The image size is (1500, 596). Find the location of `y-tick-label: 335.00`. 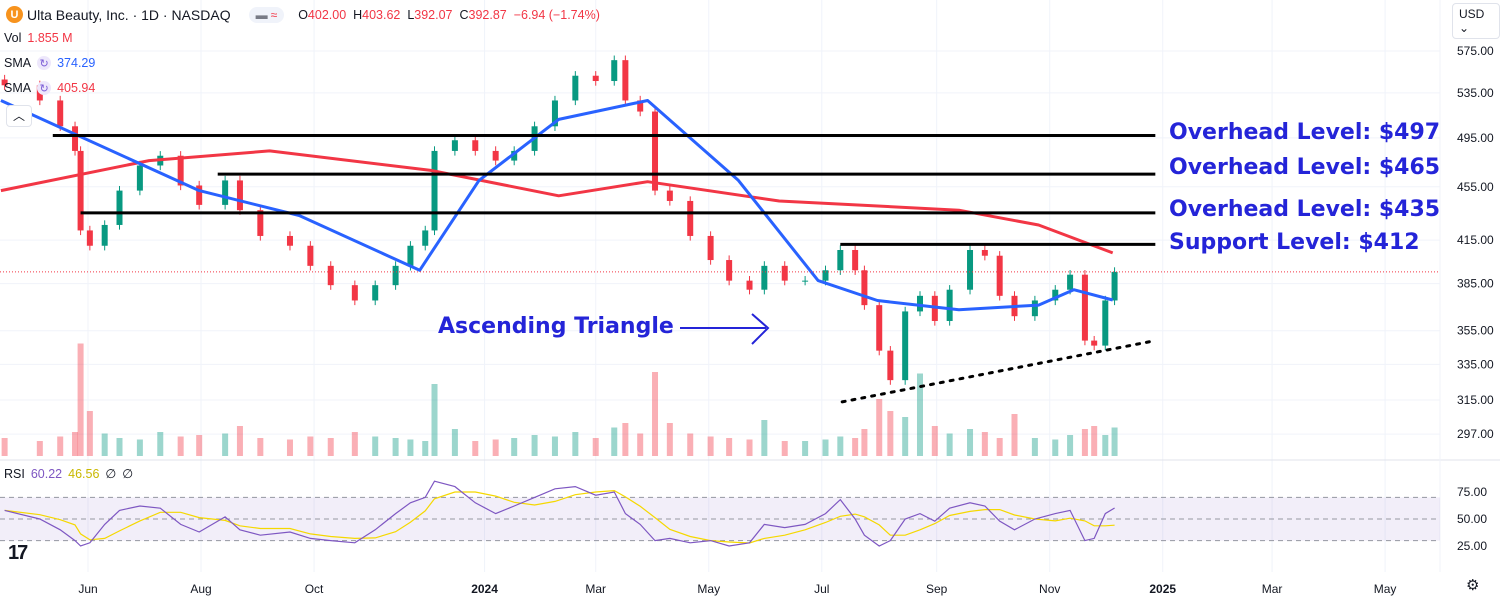

y-tick-label: 335.00 is located at coordinates (1475, 364).